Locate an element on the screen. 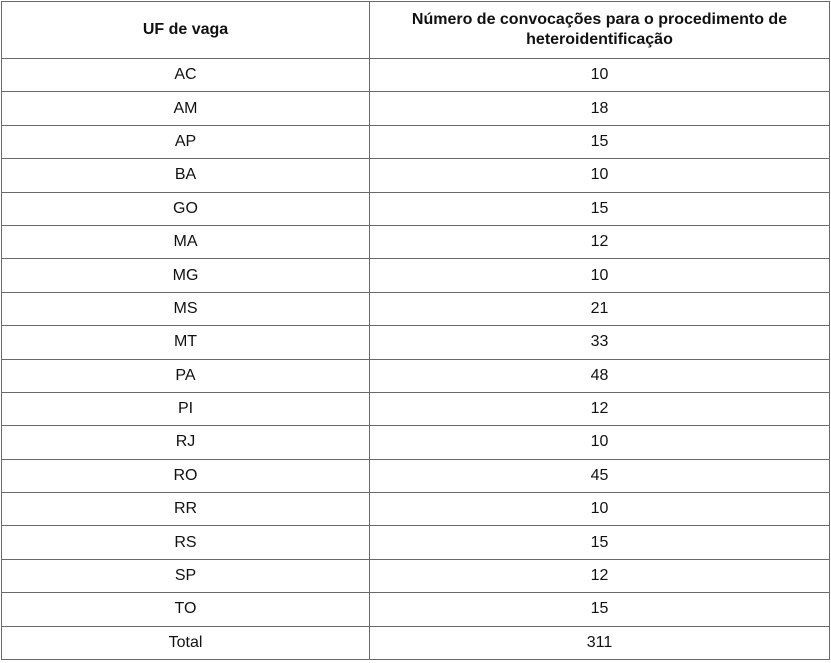 Image resolution: width=831 pixels, height=663 pixels. count-cell: 21 is located at coordinates (599, 309).